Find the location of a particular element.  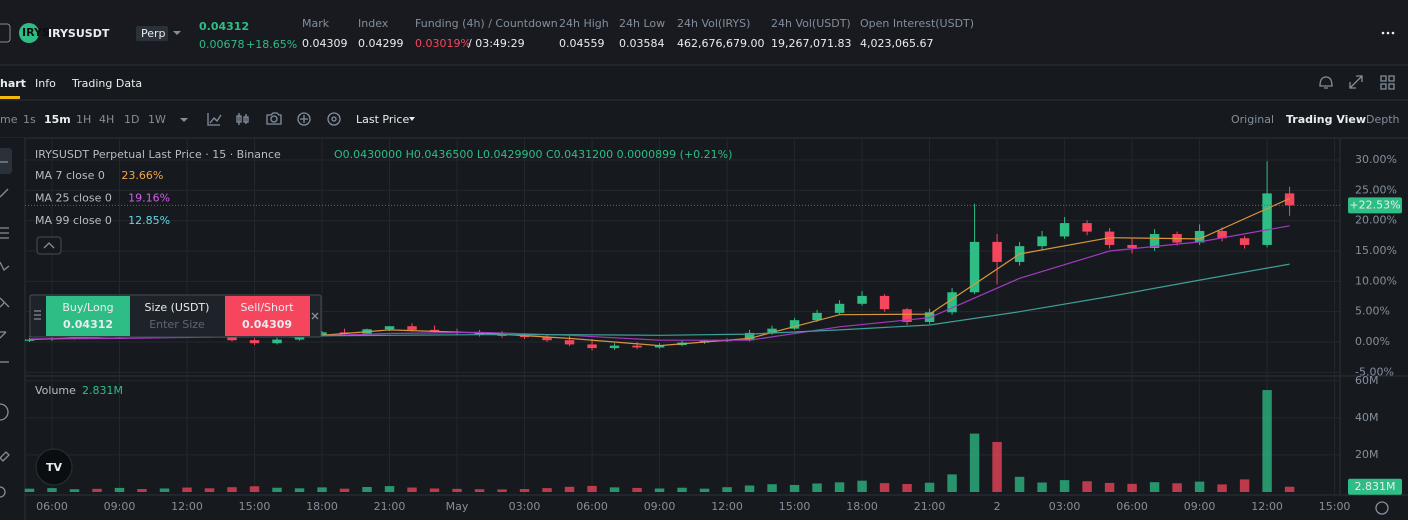

drag-handle is located at coordinates (37, 315).